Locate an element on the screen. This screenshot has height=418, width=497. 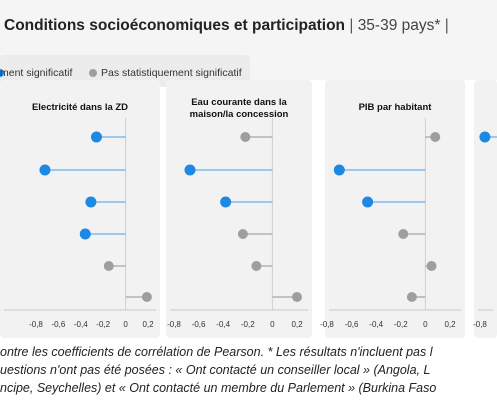
legend-dot-not-significant is located at coordinates (93, 73).